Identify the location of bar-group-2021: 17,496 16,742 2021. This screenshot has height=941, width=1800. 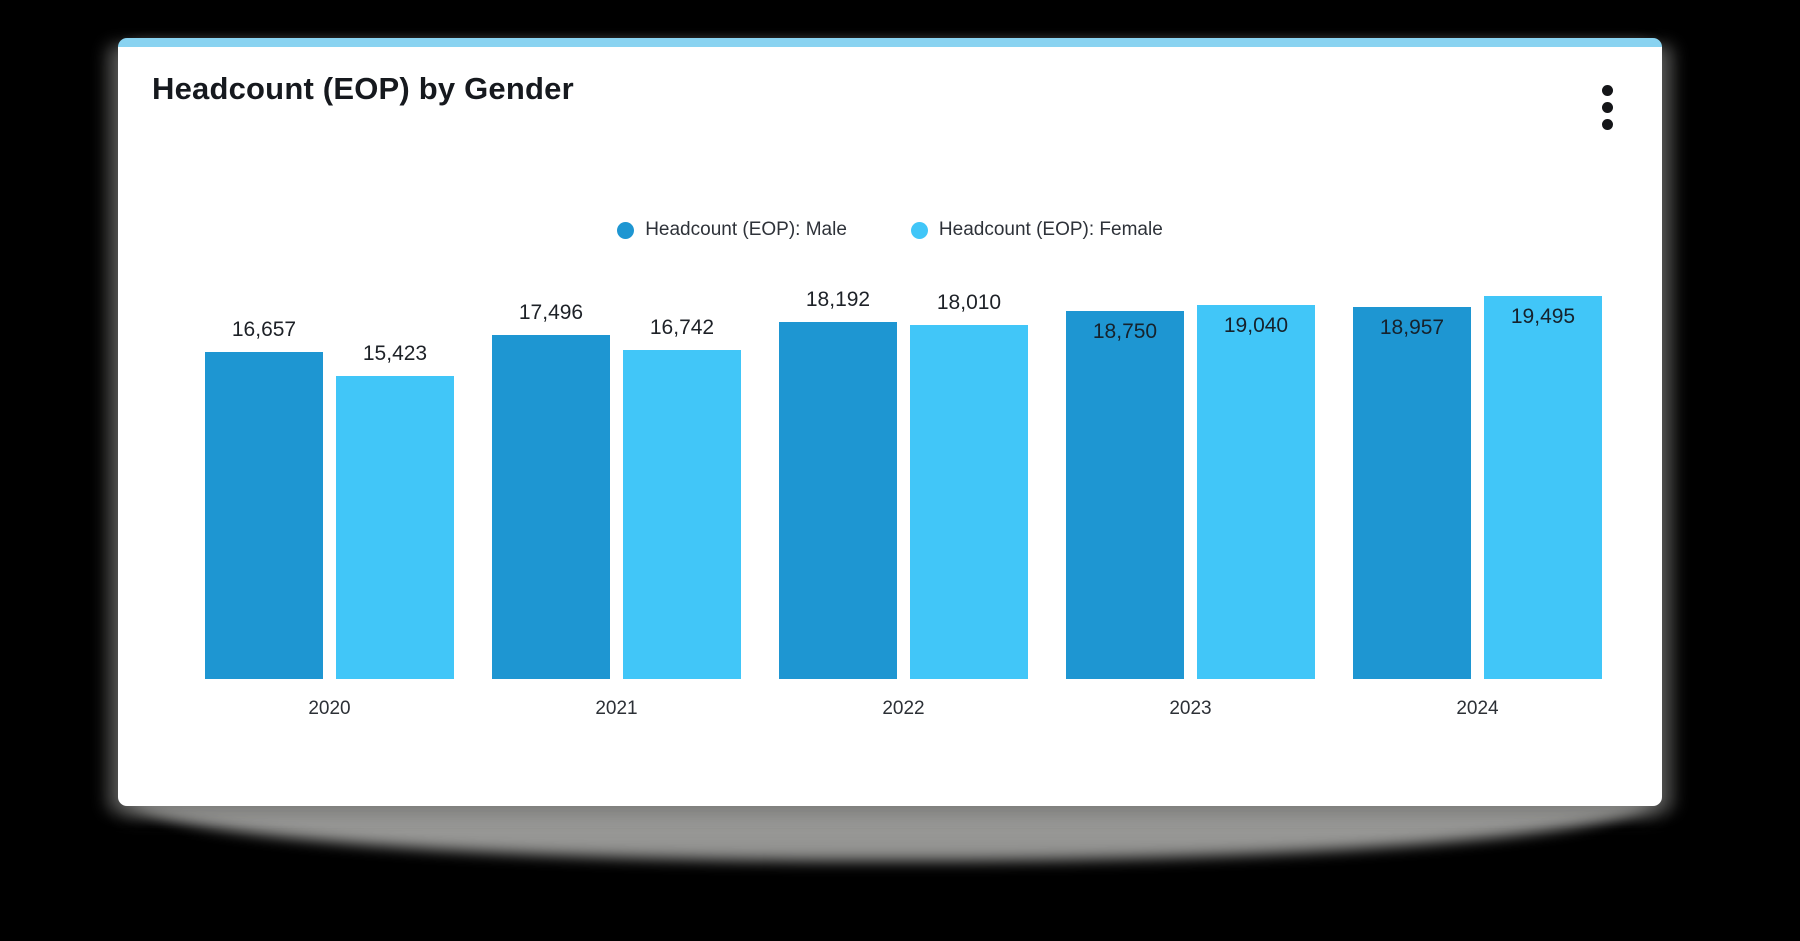
(616, 499).